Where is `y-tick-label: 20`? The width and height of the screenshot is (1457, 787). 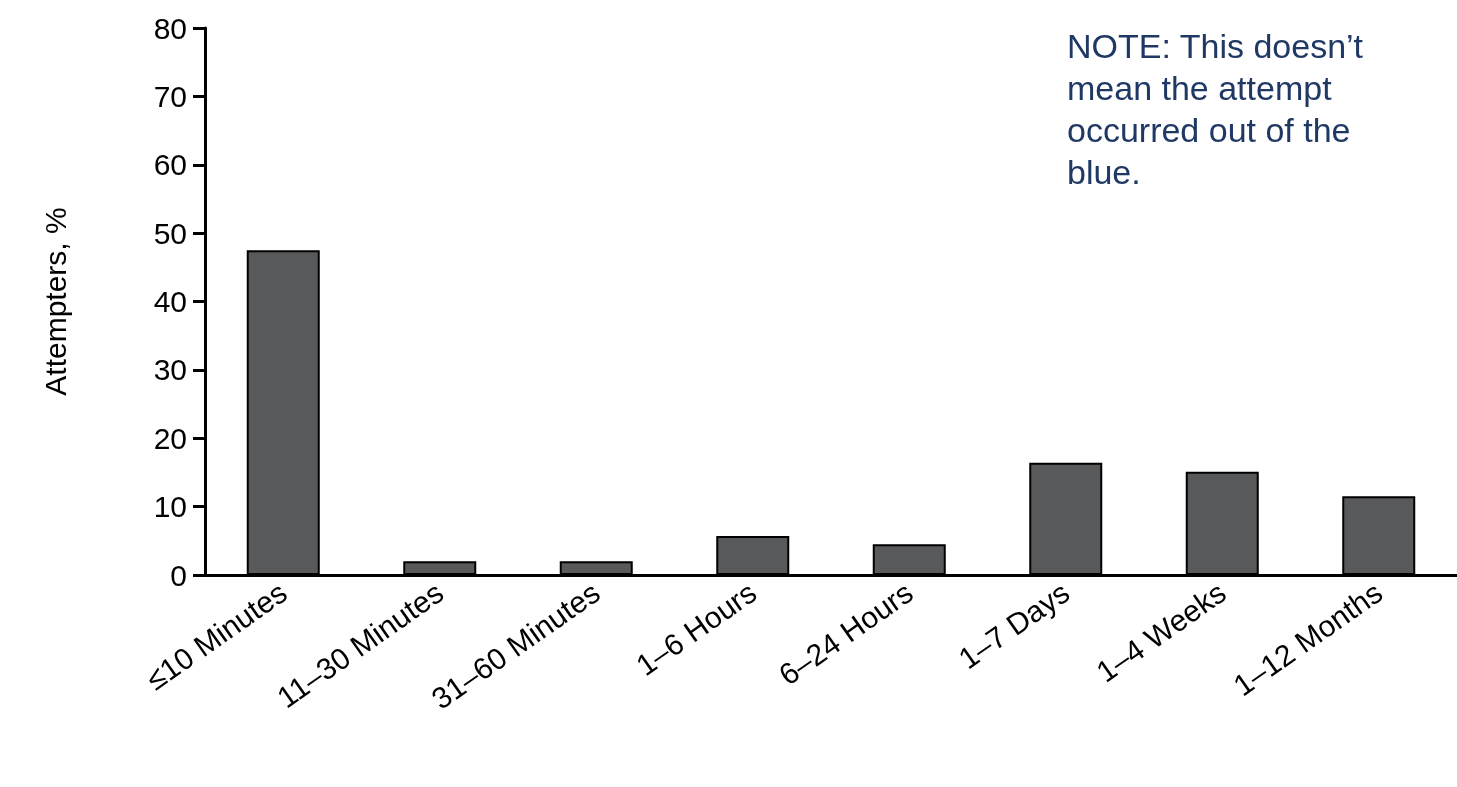 y-tick-label: 20 is located at coordinates (170, 438).